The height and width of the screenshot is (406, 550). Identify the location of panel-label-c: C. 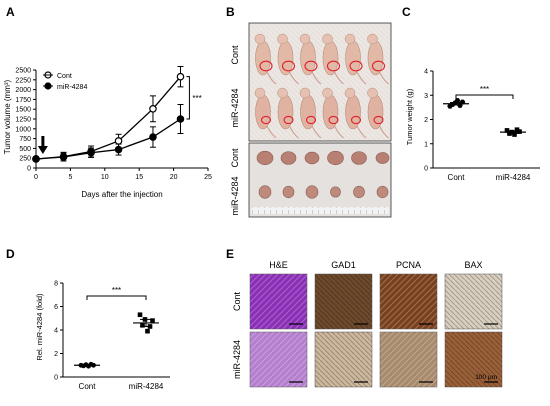
(406, 12).